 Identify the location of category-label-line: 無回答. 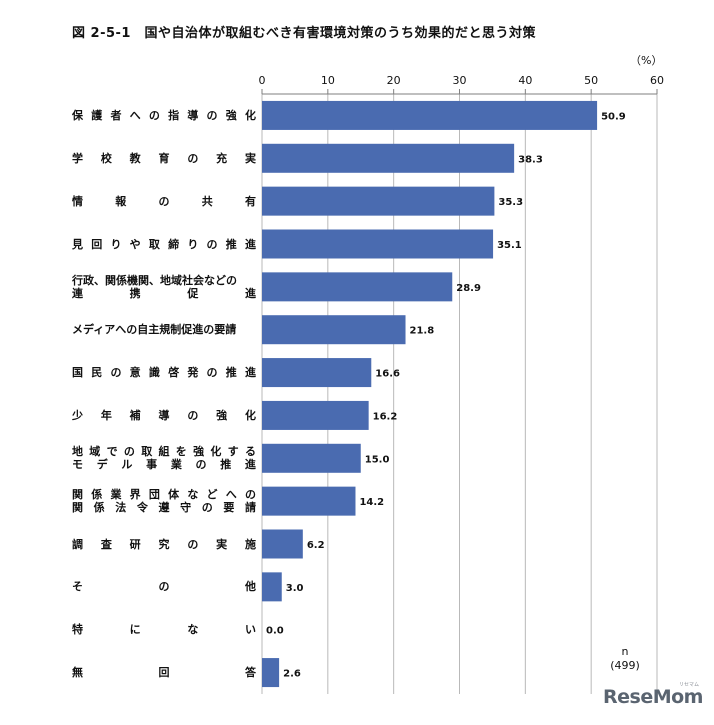
(164, 673).